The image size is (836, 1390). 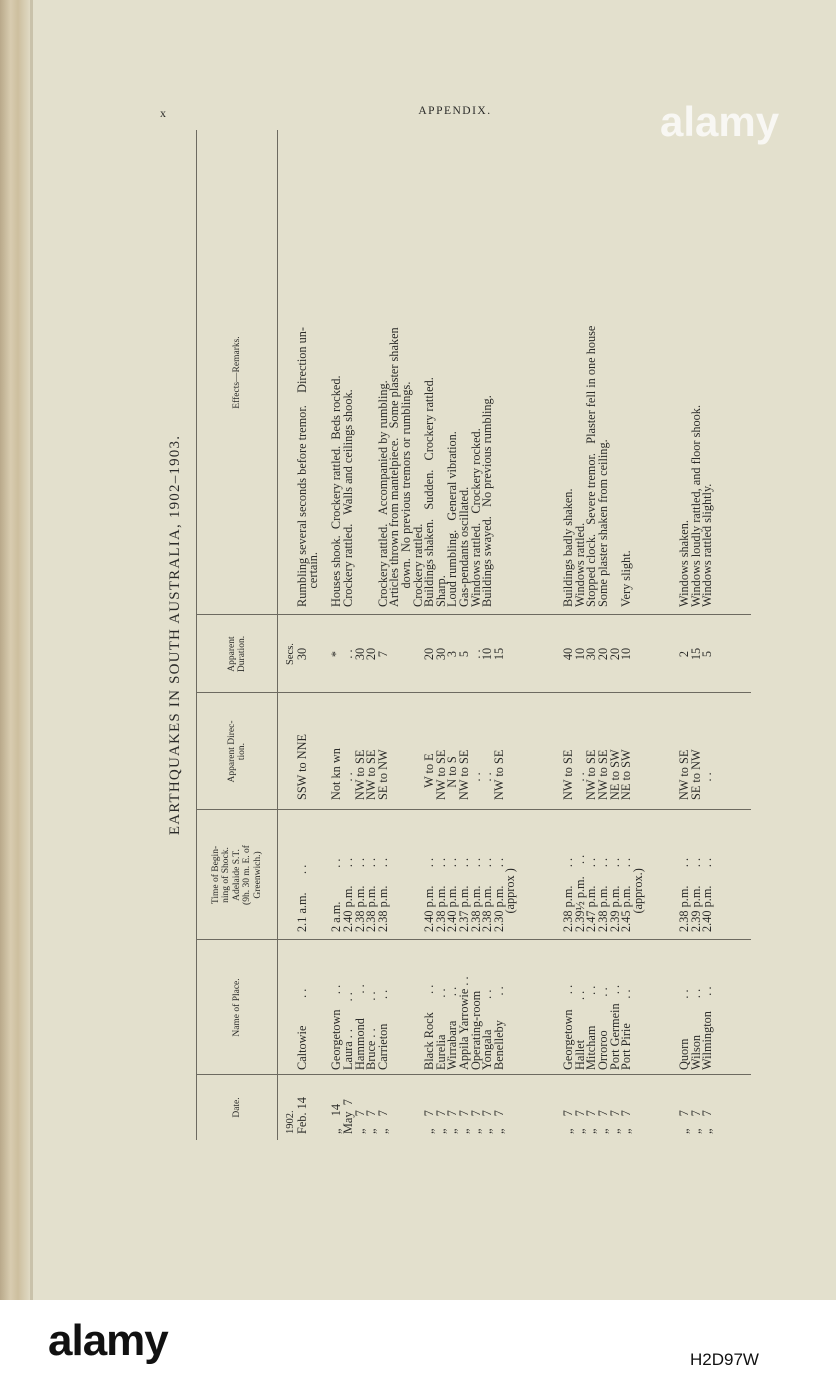 What do you see at coordinates (15, 650) in the screenshot?
I see `book-binding-edge` at bounding box center [15, 650].